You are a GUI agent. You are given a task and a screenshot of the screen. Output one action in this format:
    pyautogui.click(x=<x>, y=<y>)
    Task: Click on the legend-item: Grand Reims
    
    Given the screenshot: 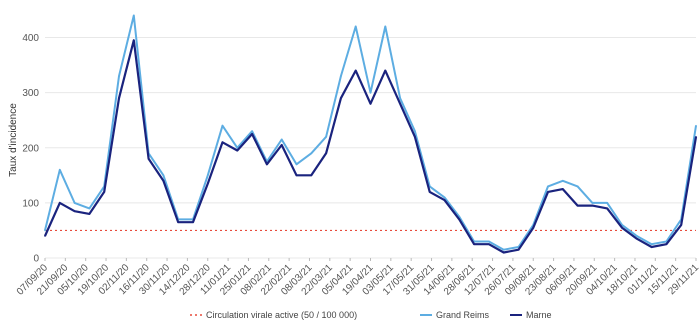 What is the action you would take?
    pyautogui.click(x=455, y=315)
    